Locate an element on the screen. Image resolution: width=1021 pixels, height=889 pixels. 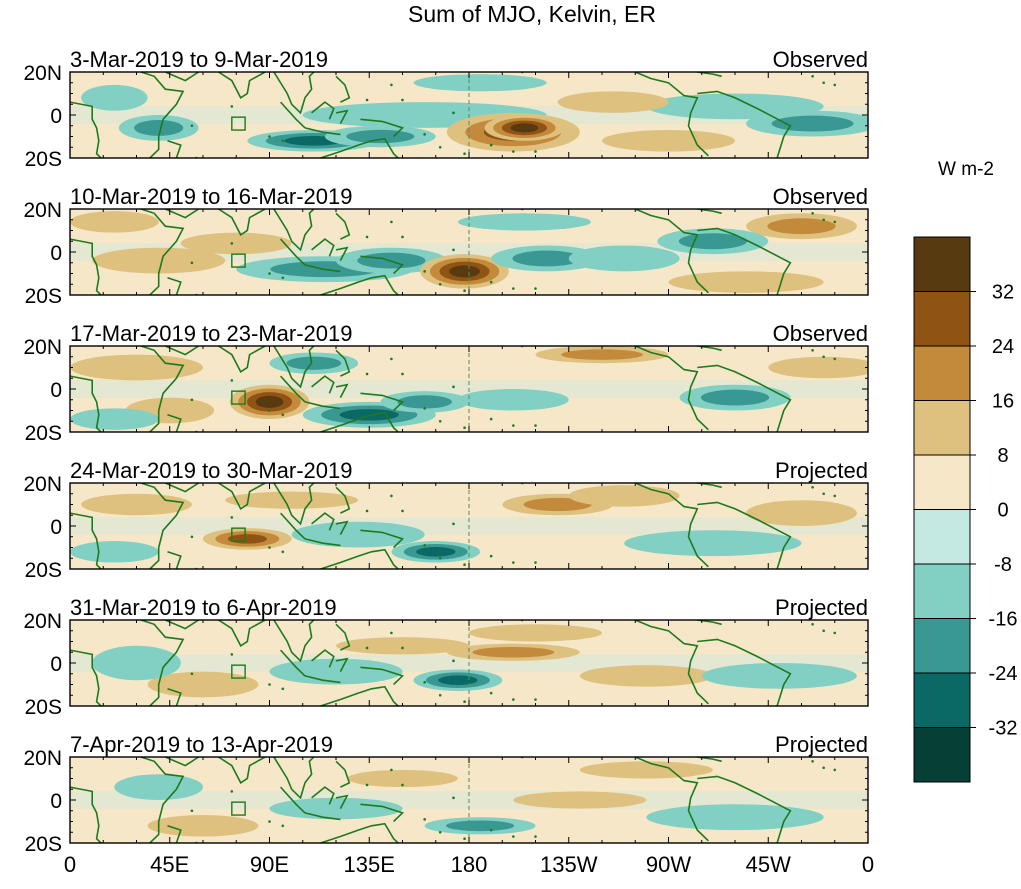
longitude-axis: 0 45E 90E 135E 180 135W 90W 45W 0 is located at coordinates (469, 864).